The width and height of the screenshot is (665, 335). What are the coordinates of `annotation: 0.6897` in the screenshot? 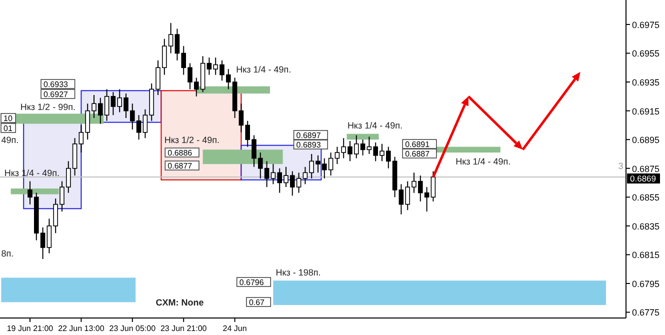 It's located at (309, 135).